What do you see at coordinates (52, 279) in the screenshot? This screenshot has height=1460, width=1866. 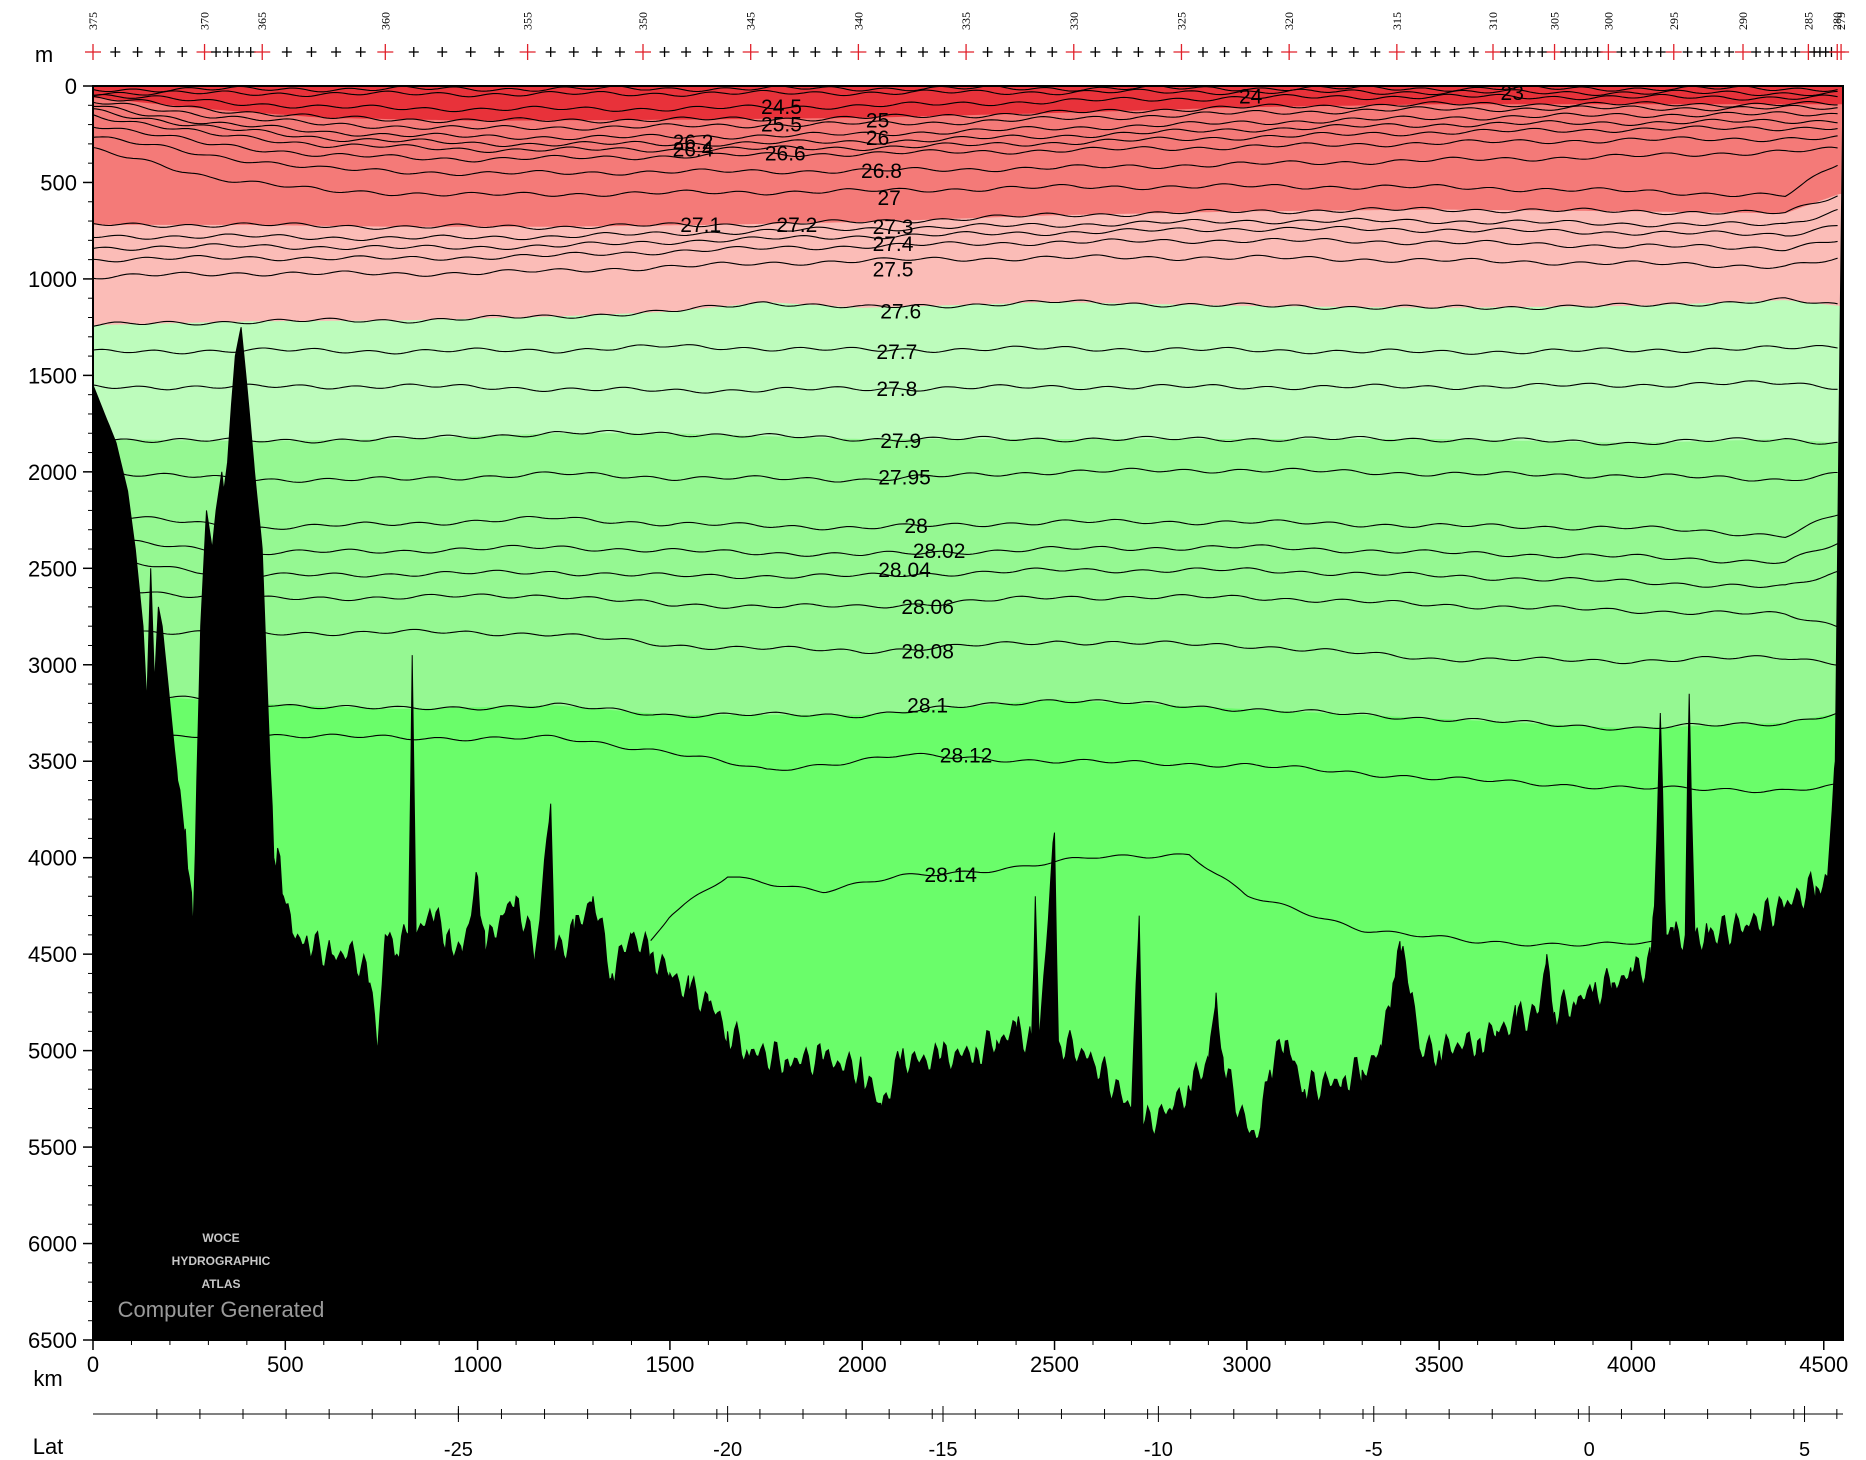 I see `depth-tick-label: 1000` at bounding box center [52, 279].